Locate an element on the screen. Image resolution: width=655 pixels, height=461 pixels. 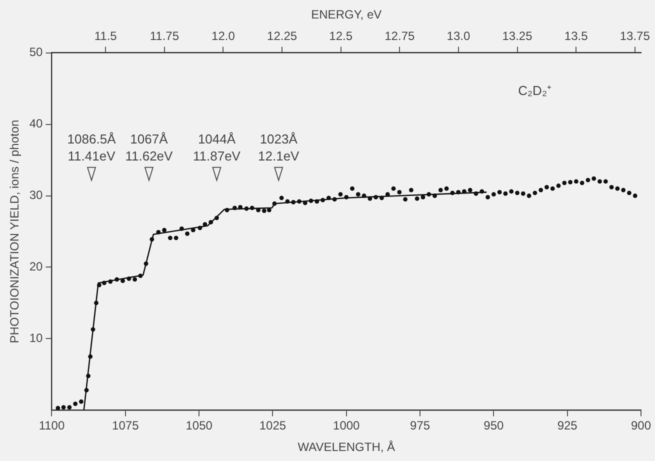
y-tick-label: 50 is located at coordinates (36, 52).